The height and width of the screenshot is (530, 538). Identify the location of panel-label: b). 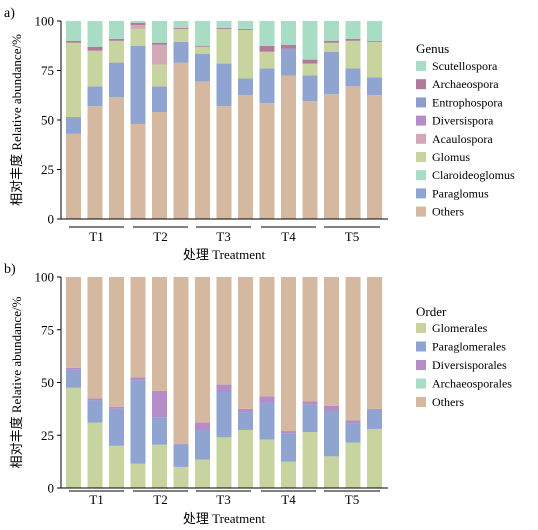
(10, 269).